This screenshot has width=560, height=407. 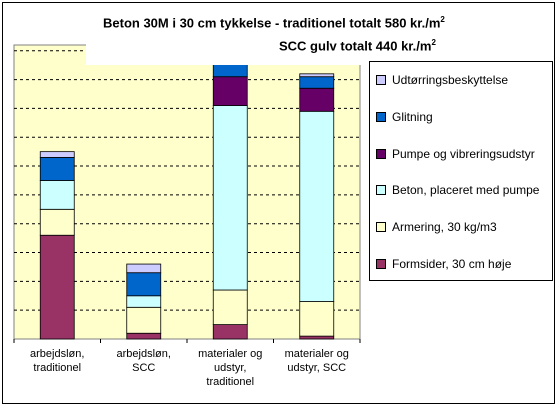 I want to click on legend-label: Pumpe og vibreringsudstyr, so click(x=463, y=153).